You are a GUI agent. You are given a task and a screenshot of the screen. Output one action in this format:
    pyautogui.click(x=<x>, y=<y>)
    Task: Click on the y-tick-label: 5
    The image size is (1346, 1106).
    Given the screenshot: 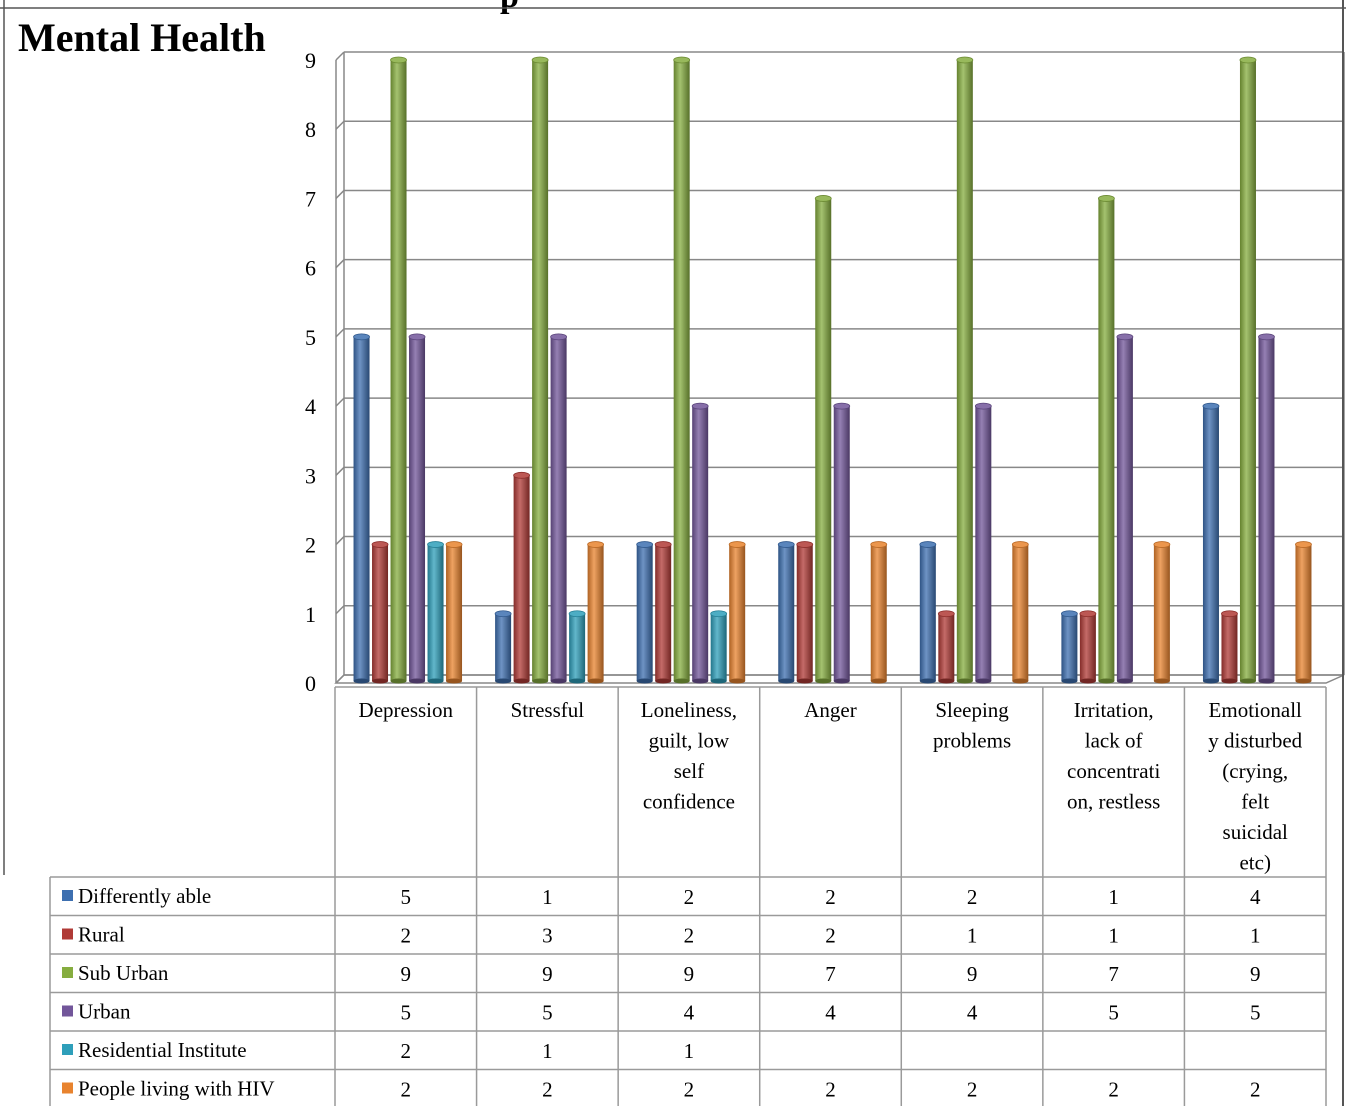 What is the action you would take?
    pyautogui.click(x=310, y=337)
    